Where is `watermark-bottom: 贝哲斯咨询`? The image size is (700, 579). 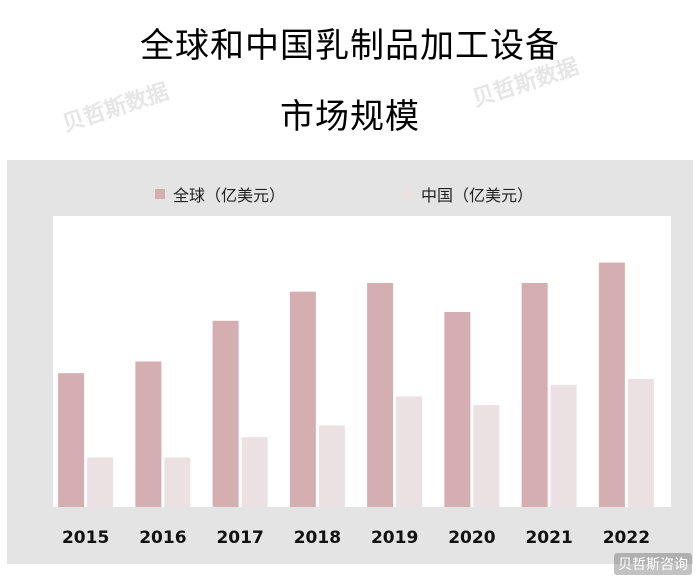 watermark-bottom: 贝哲斯咨询 is located at coordinates (653, 564).